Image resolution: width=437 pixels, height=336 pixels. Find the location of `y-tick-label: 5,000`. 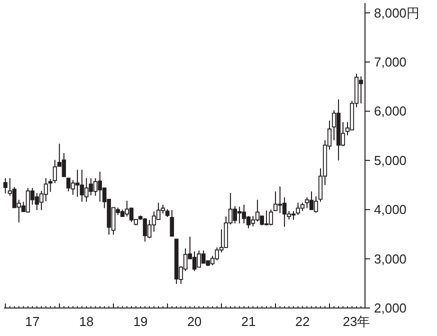

y-tick-label: 5,000 is located at coordinates (390, 160).